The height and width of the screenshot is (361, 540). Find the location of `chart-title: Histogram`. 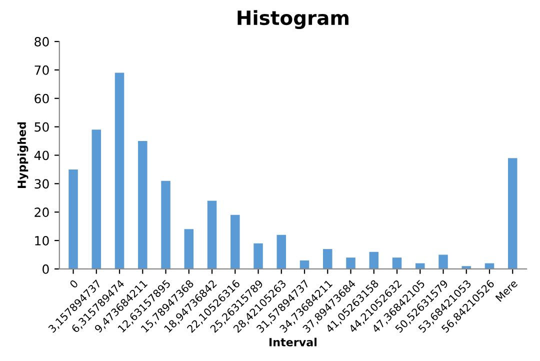

chart-title: Histogram is located at coordinates (293, 20).